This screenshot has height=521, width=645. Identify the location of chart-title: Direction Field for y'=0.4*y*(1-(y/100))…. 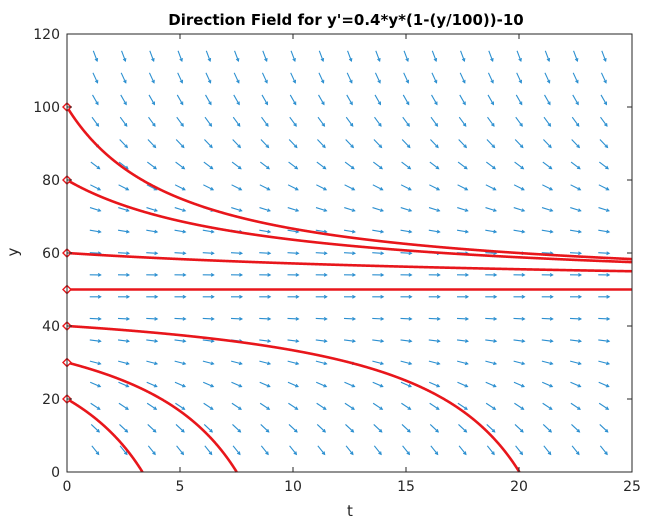
(345, 20).